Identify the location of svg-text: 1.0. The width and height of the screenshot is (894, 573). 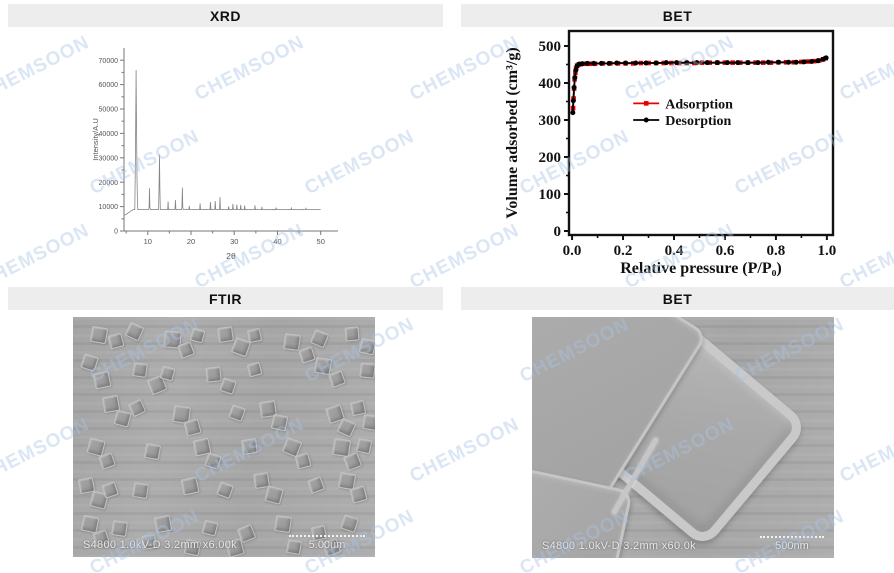
(827, 251).